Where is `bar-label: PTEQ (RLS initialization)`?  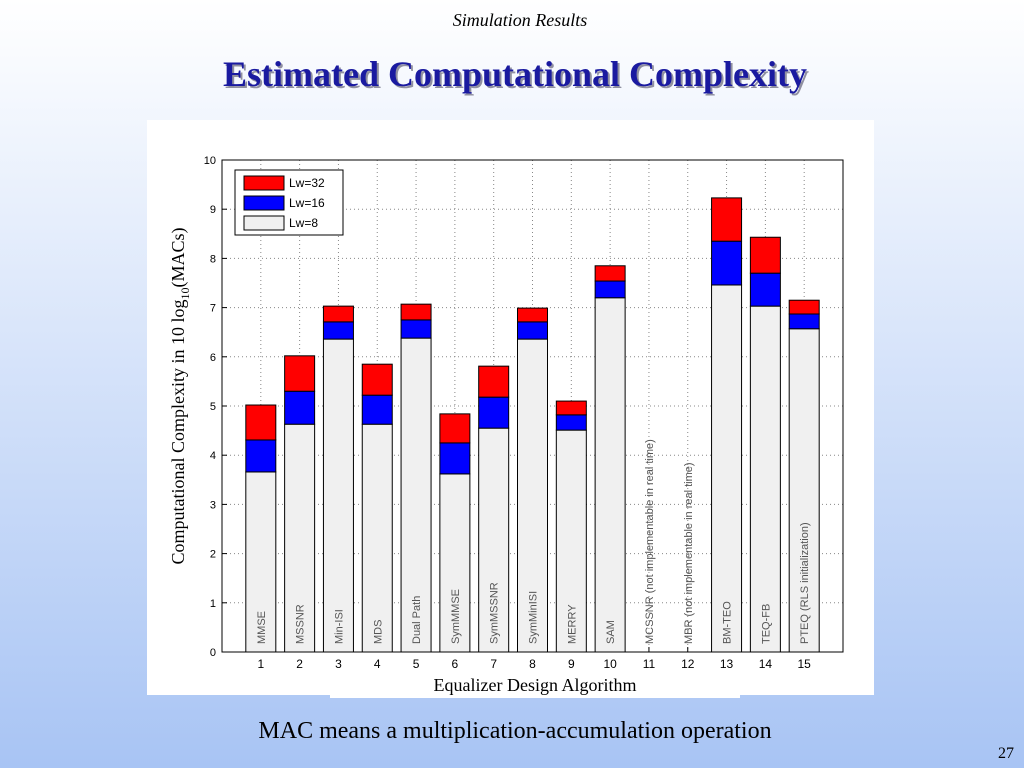
bar-label: PTEQ (RLS initialization) is located at coordinates (805, 583).